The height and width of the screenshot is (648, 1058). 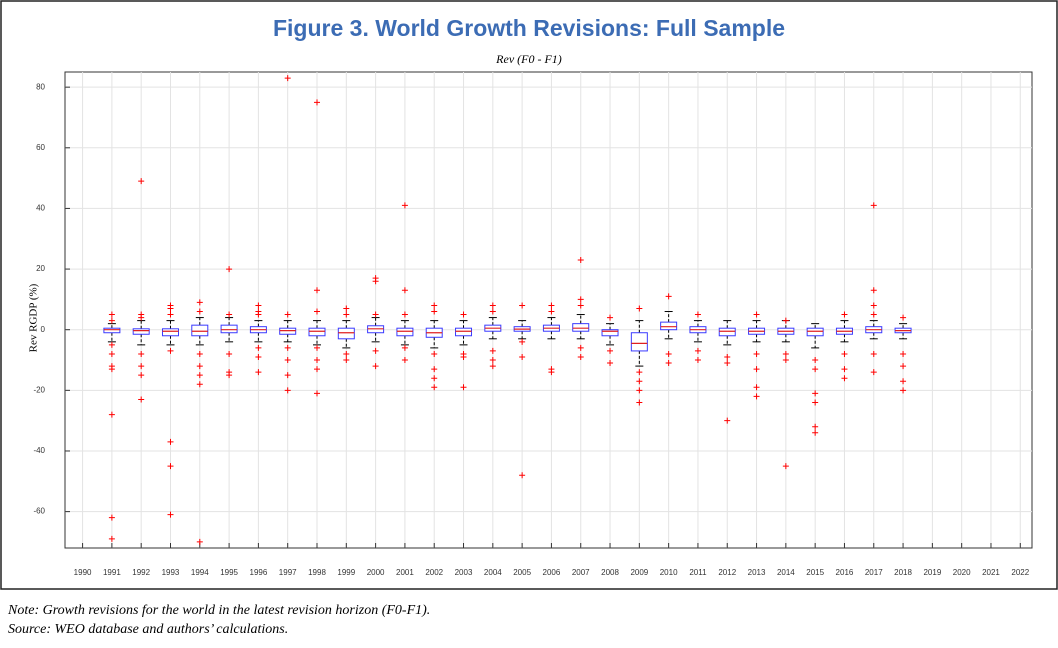 I want to click on x-tick-label: 2020, so click(x=962, y=572).